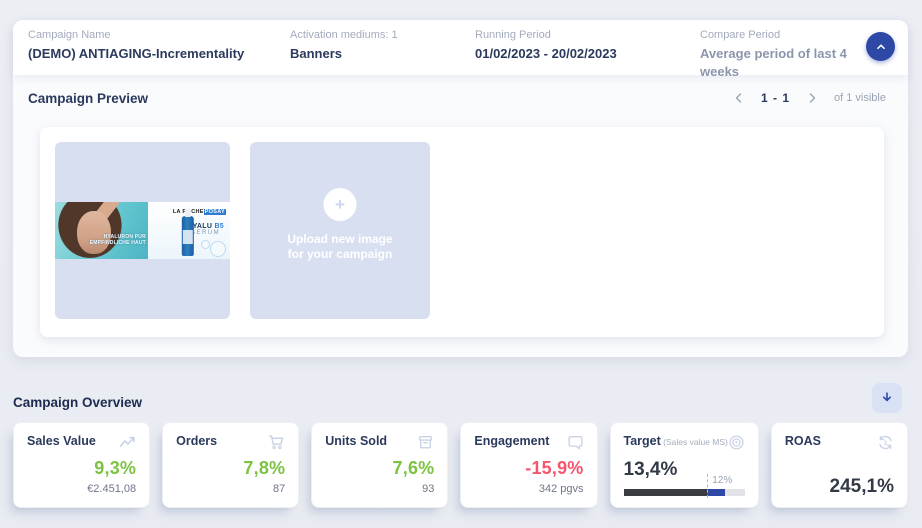 The image size is (922, 528). I want to click on line-chart-icon, so click(127, 442).